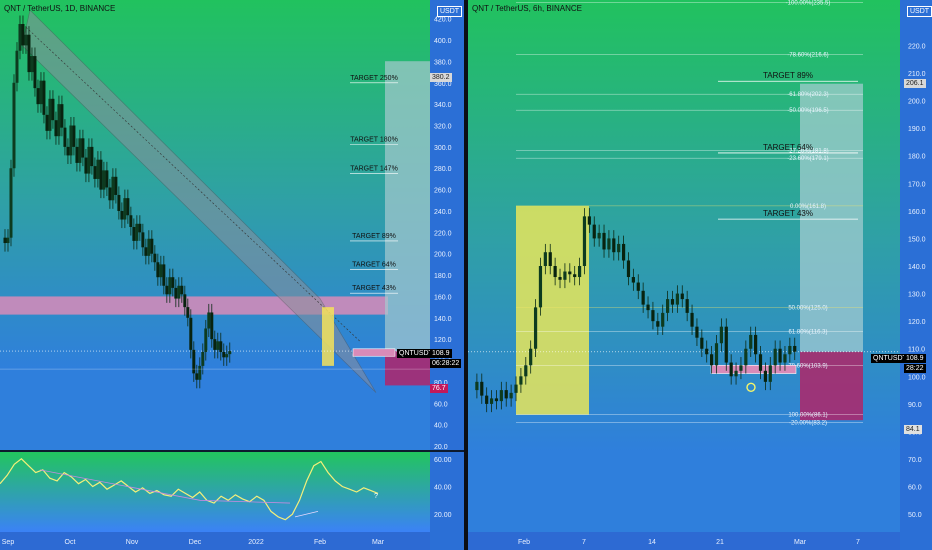 This screenshot has height=550, width=932. I want to click on left-y-tick-label: 420.0, so click(443, 20).